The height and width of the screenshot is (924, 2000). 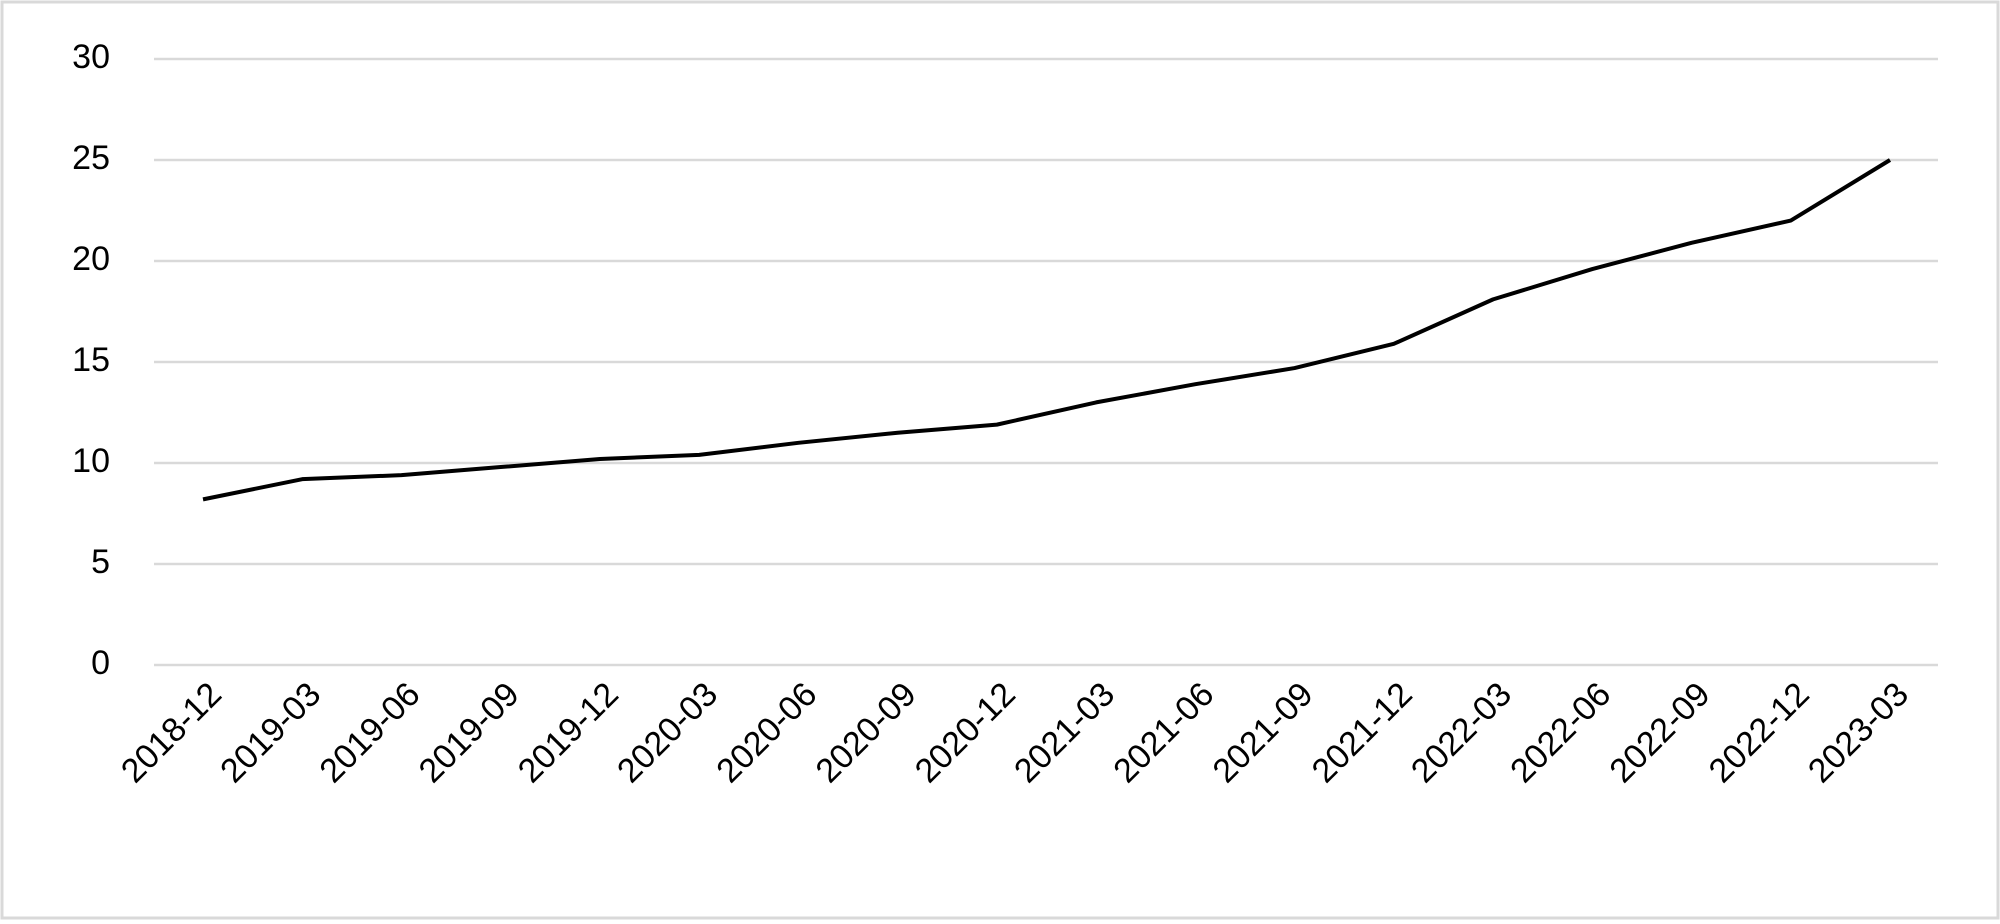 I want to click on y-tick-label: 15, so click(x=91, y=360).